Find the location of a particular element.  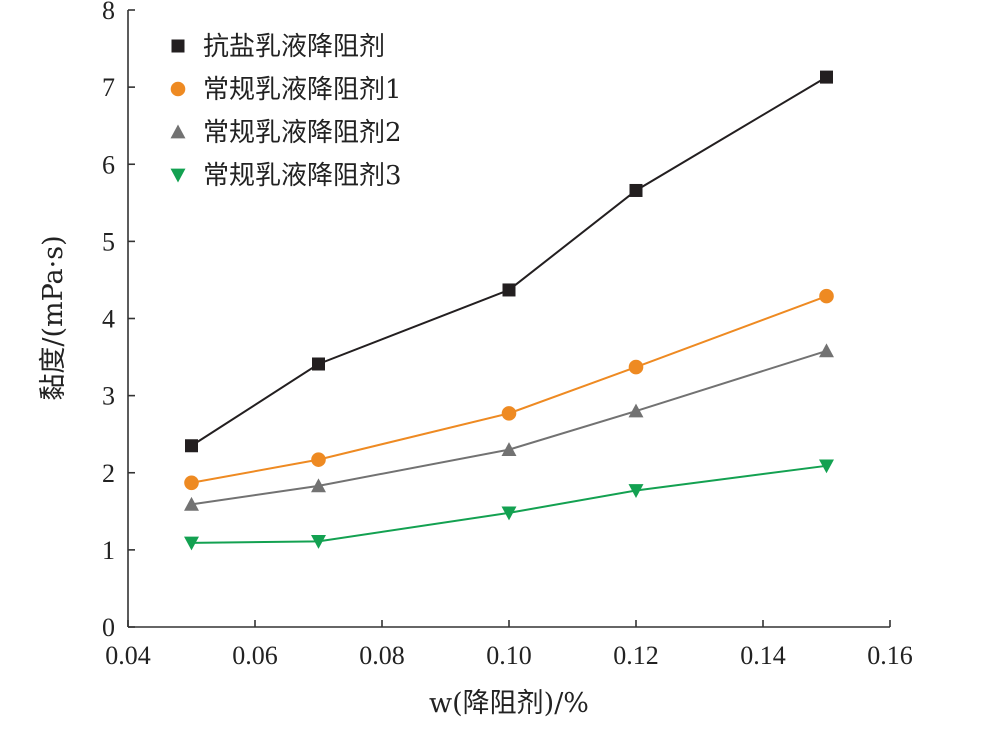

legend-item: 常规乳液降阻剂3 is located at coordinates (286, 176).